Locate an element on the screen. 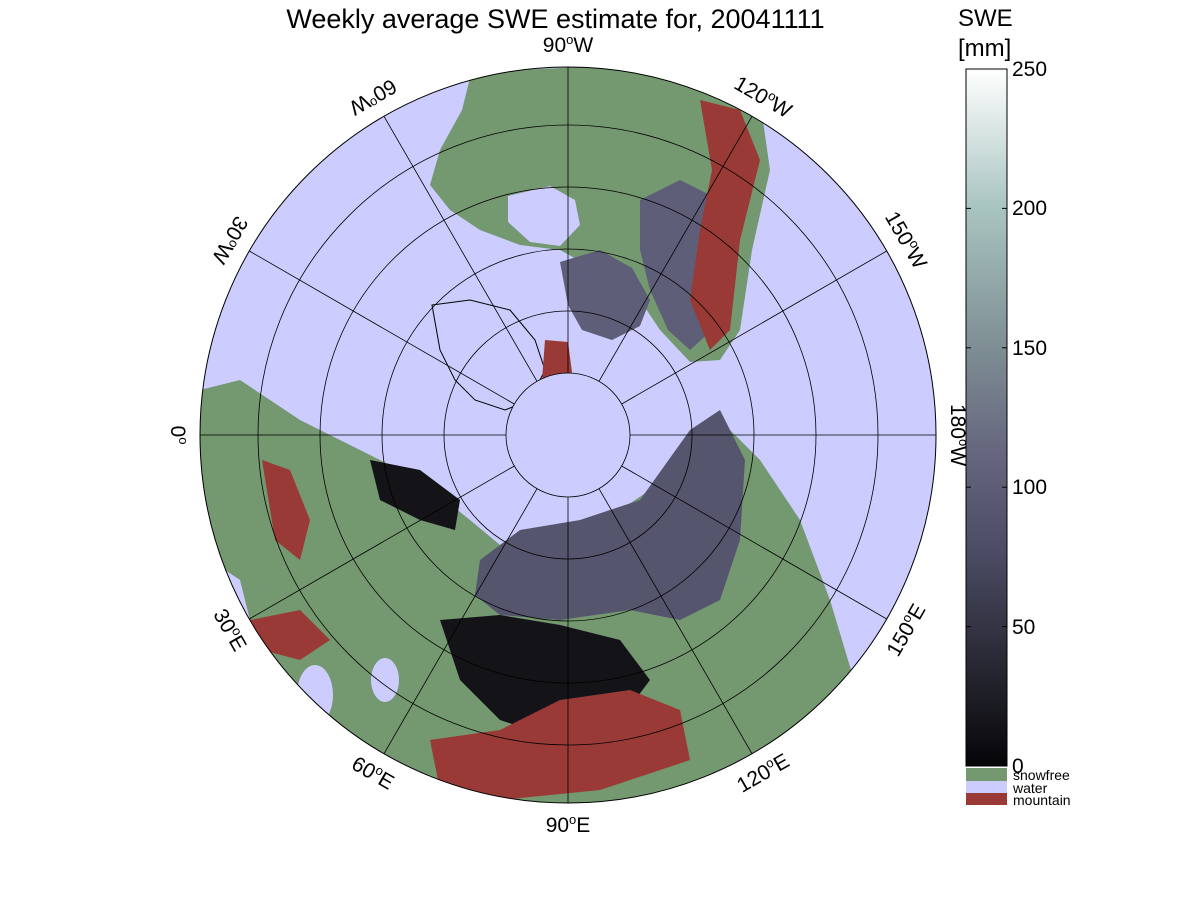 The width and height of the screenshot is (1201, 901). black-sea is located at coordinates (315, 695).